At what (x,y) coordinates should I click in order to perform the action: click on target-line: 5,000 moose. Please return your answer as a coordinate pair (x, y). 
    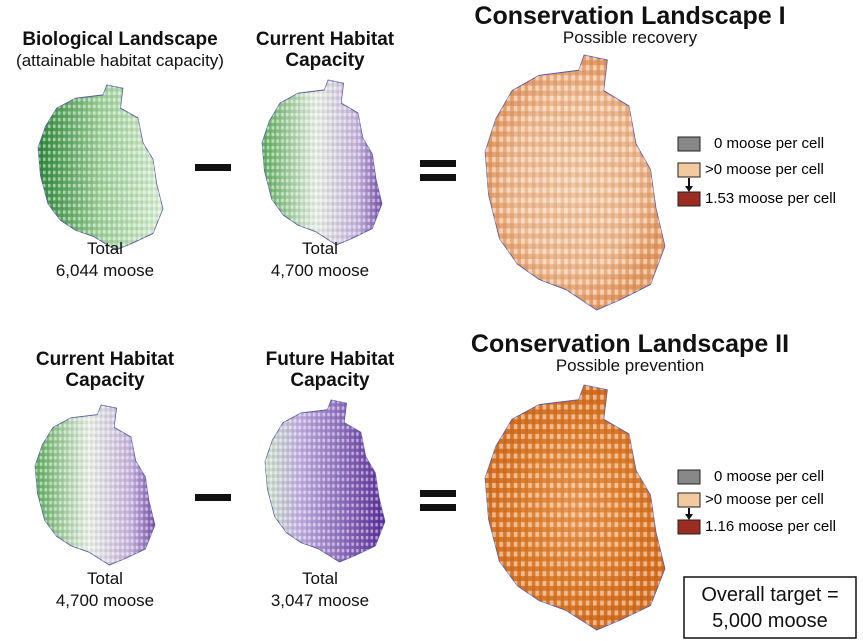
    Looking at the image, I should click on (770, 621).